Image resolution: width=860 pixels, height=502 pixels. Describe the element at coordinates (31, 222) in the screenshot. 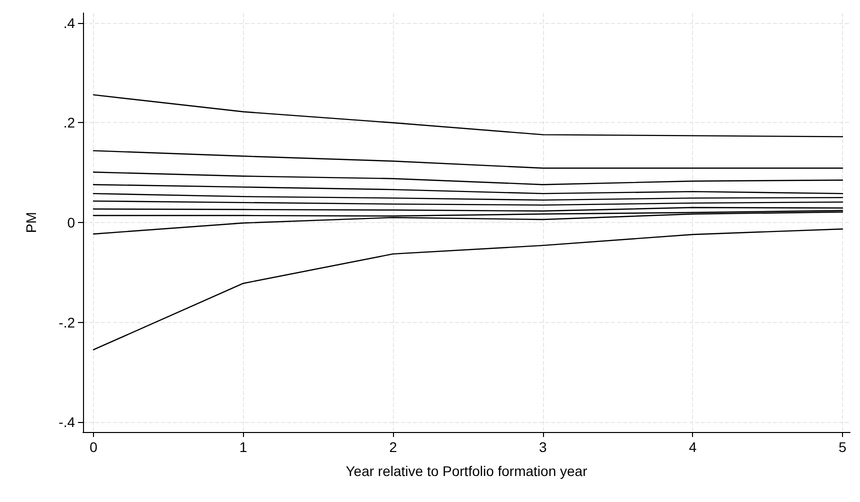

I see `y-axis-title: PM` at that location.